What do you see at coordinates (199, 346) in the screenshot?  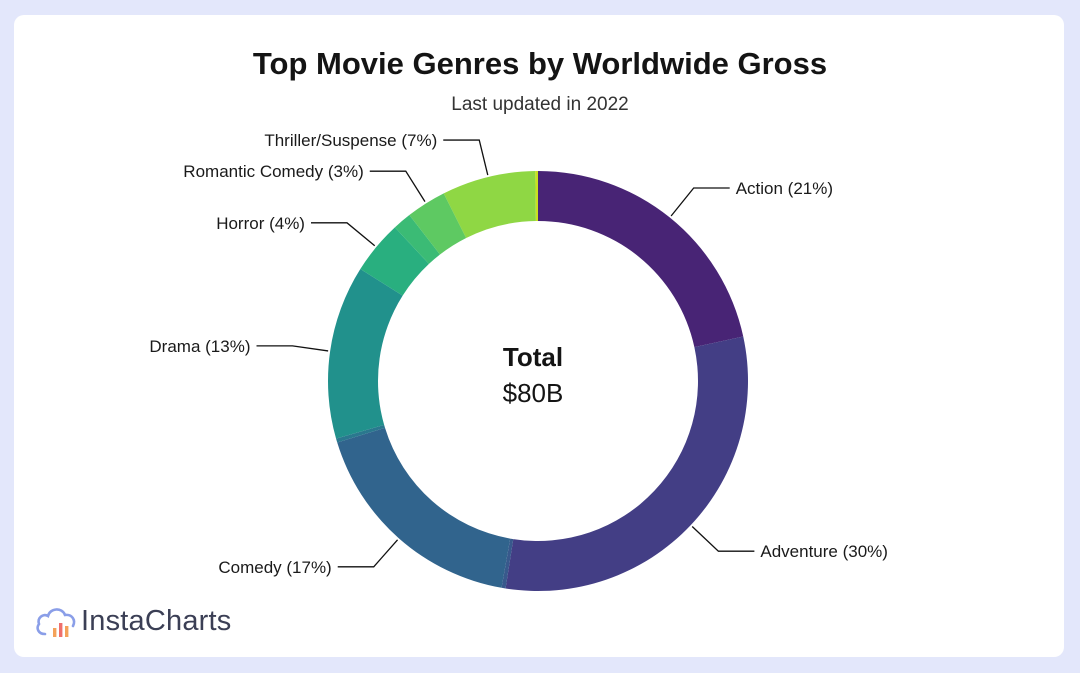 I see `slice-label-drama: Drama (13%)` at bounding box center [199, 346].